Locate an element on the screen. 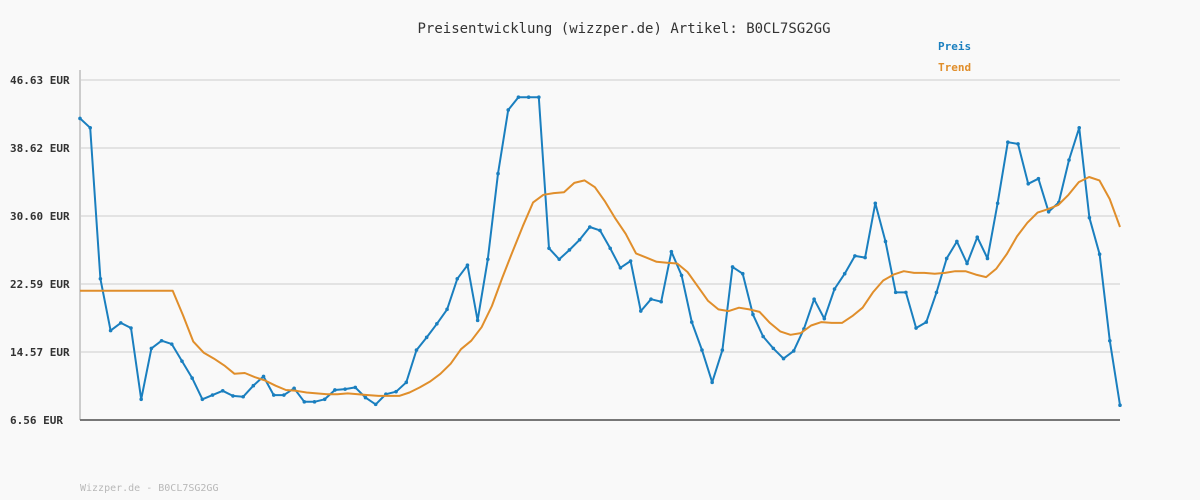 The width and height of the screenshot is (1200, 500). footer-text: Wizzper.de - B0CL7SG2GG is located at coordinates (149, 488).